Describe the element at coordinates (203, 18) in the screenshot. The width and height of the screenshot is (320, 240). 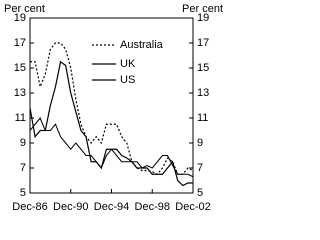
I see `y2-tick-label: 19` at that location.